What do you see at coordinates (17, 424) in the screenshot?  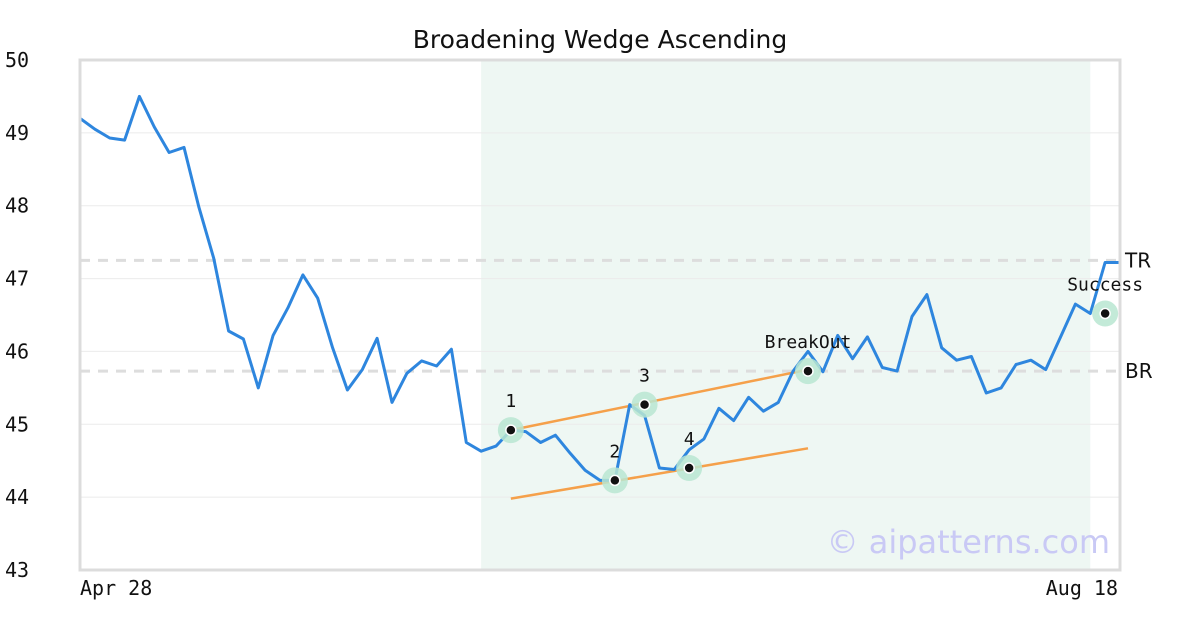 I see `y-tick-label: 45` at bounding box center [17, 424].